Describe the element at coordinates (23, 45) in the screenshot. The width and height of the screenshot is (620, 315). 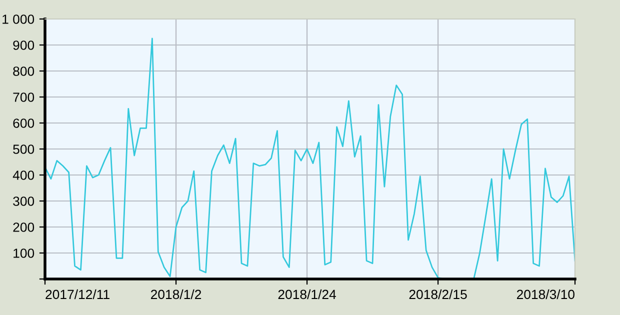
I see `y-tick-label: 900` at that location.